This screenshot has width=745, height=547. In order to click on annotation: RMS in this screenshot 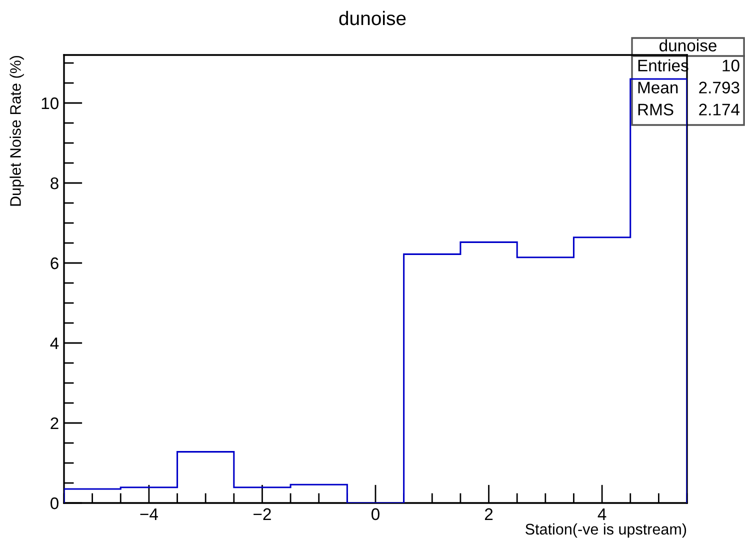, I will do `click(656, 110)`.